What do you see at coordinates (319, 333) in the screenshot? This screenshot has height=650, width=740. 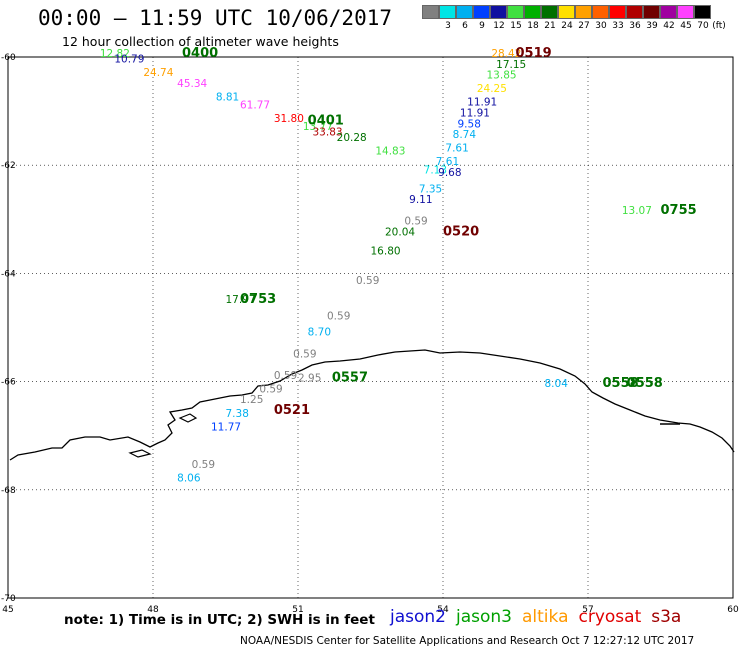 I see `wave-height-label: 8.70` at bounding box center [319, 333].